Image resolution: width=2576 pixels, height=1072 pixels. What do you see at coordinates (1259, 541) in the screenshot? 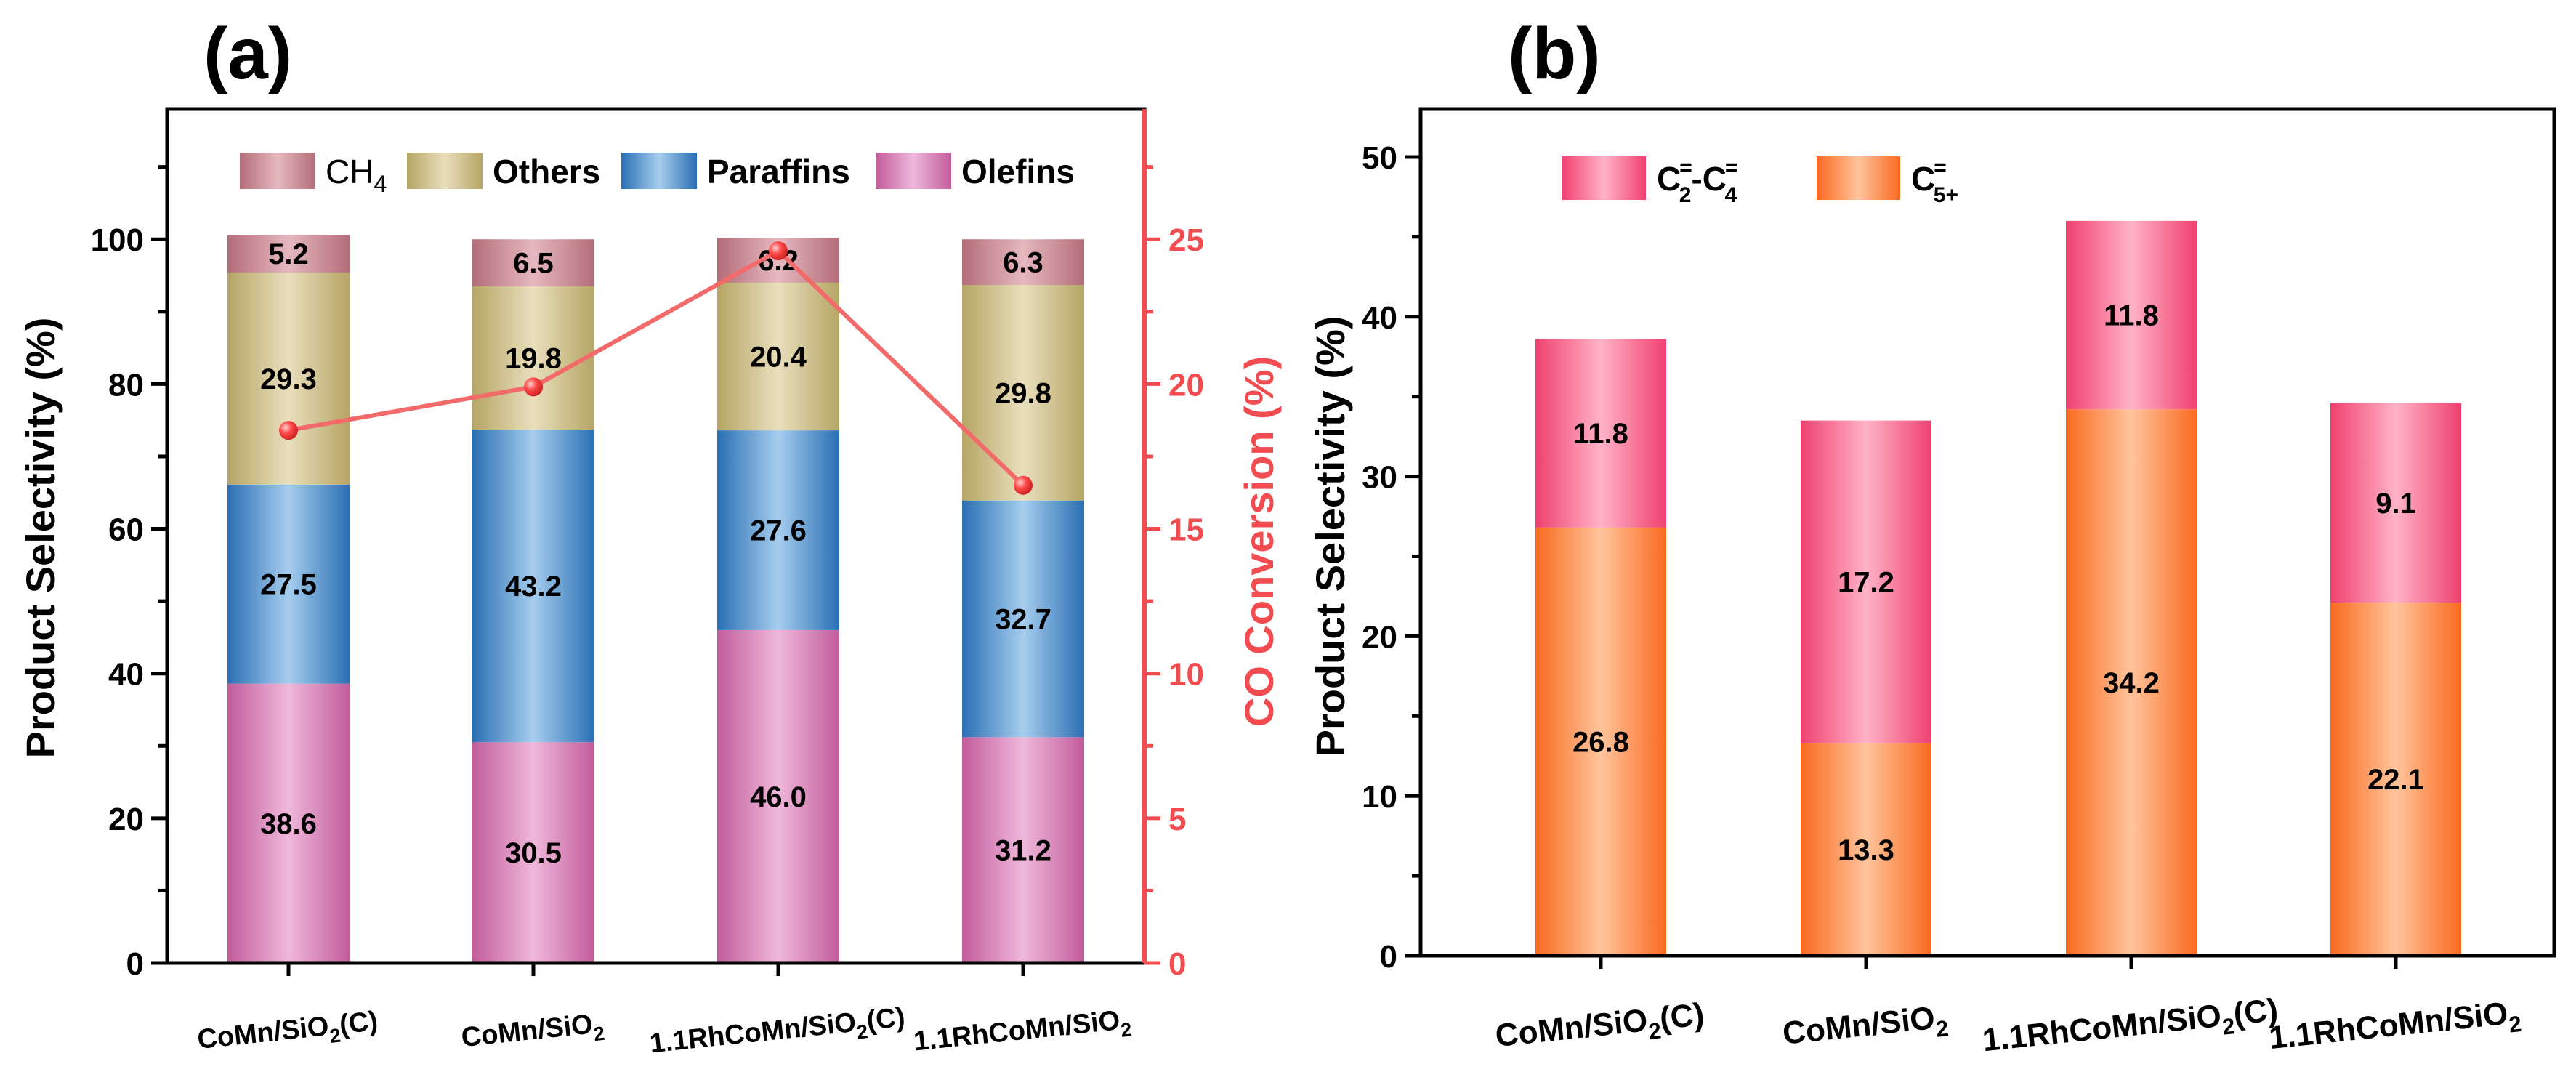
I see `panel-a-y2-axis-title: CO Conversion (%)` at bounding box center [1259, 541].